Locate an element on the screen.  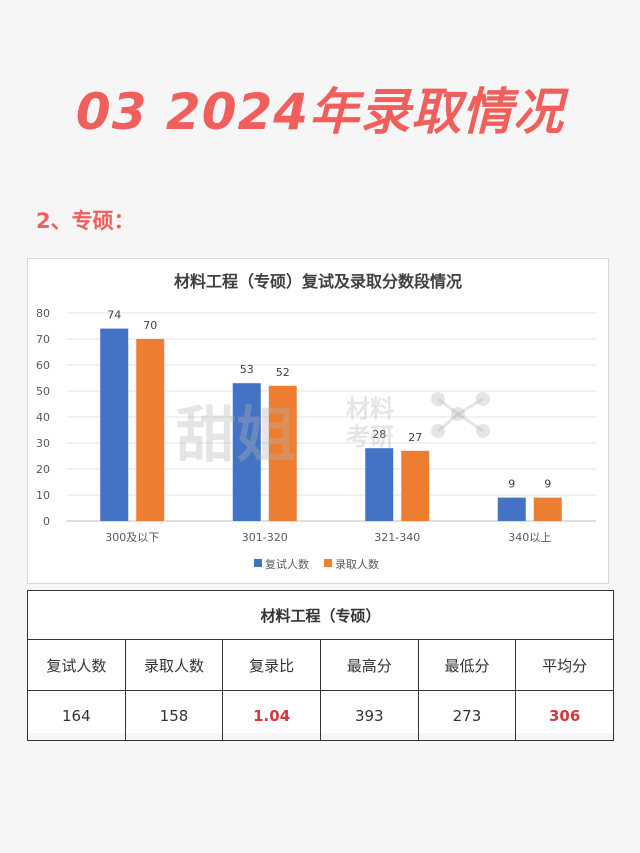
y-tick-label: 50 is located at coordinates (43, 391).